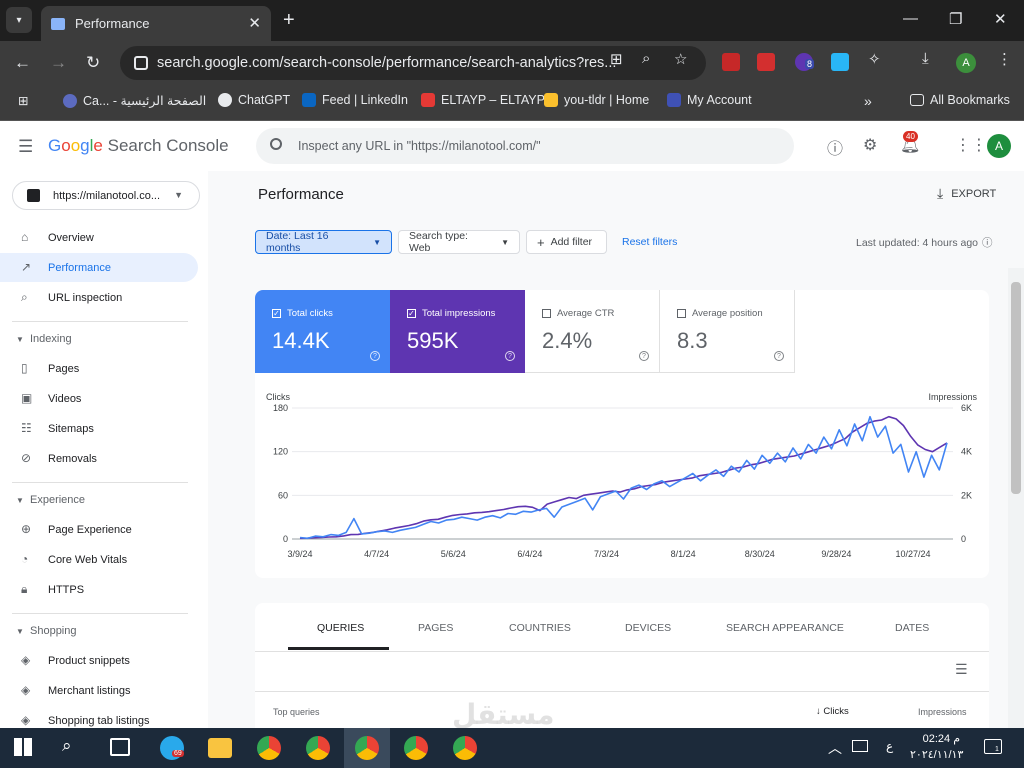 The width and height of the screenshot is (1024, 768). Describe the element at coordinates (106, 195) in the screenshot. I see `property-selector: https://milanotool.co... ▼` at that location.